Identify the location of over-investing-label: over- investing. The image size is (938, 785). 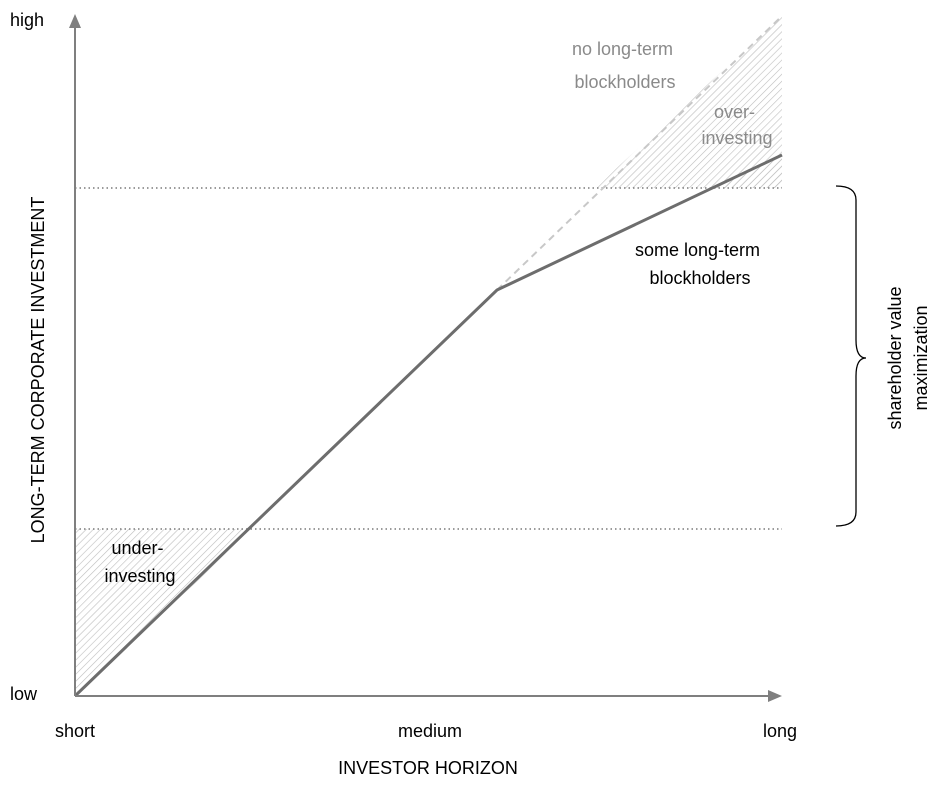
(736, 125).